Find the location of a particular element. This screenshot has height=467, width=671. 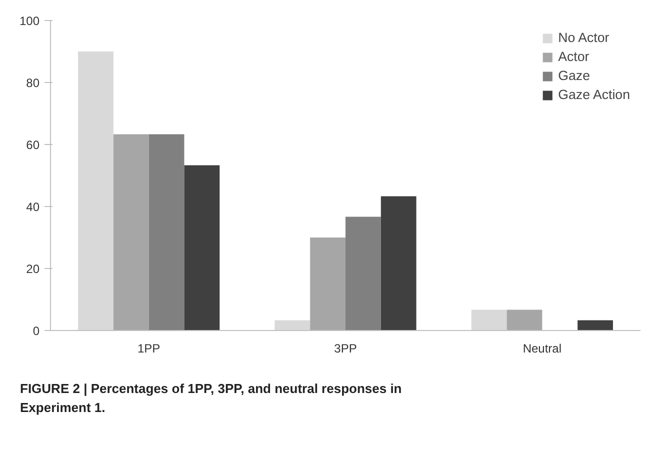

y-tick-label: 100 is located at coordinates (29, 21).